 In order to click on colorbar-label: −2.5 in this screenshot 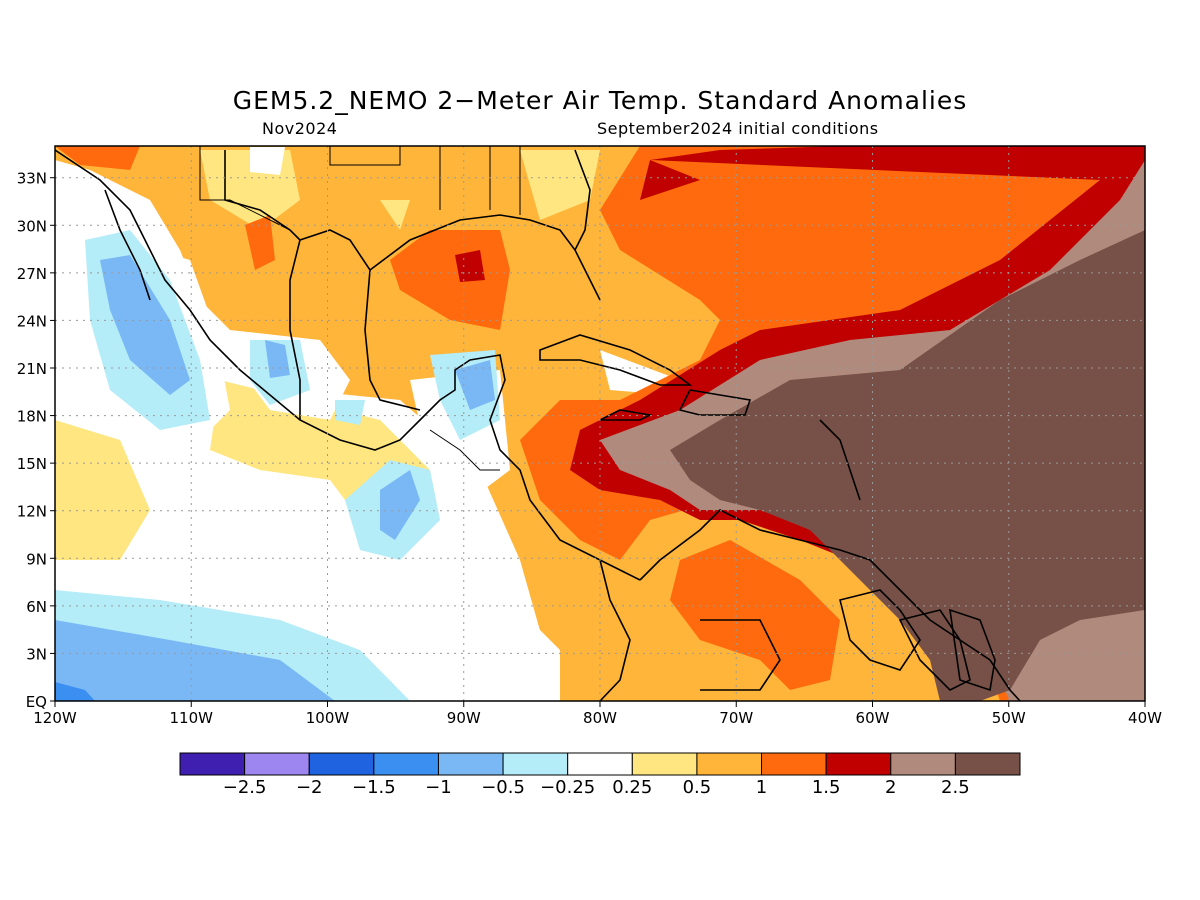, I will do `click(244, 787)`.